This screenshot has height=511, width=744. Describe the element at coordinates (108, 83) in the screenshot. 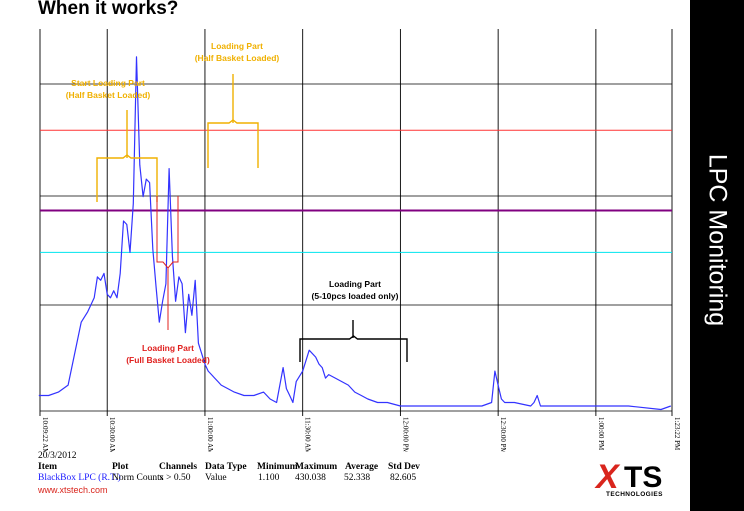

I see `annotation-label: Start Loading Part` at that location.